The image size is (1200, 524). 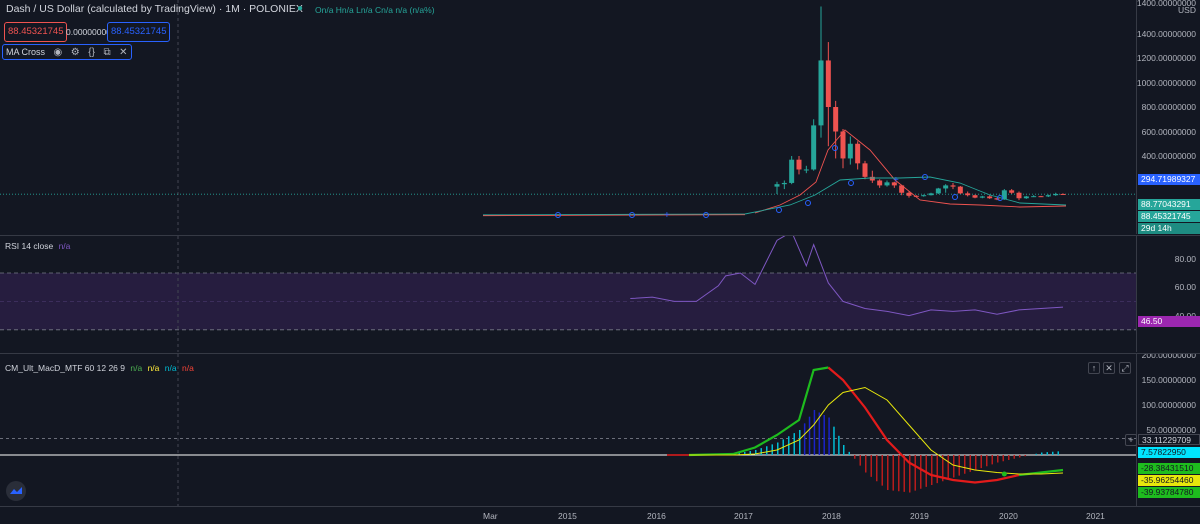 I want to click on ask-button: 88.45321745, so click(x=139, y=32).